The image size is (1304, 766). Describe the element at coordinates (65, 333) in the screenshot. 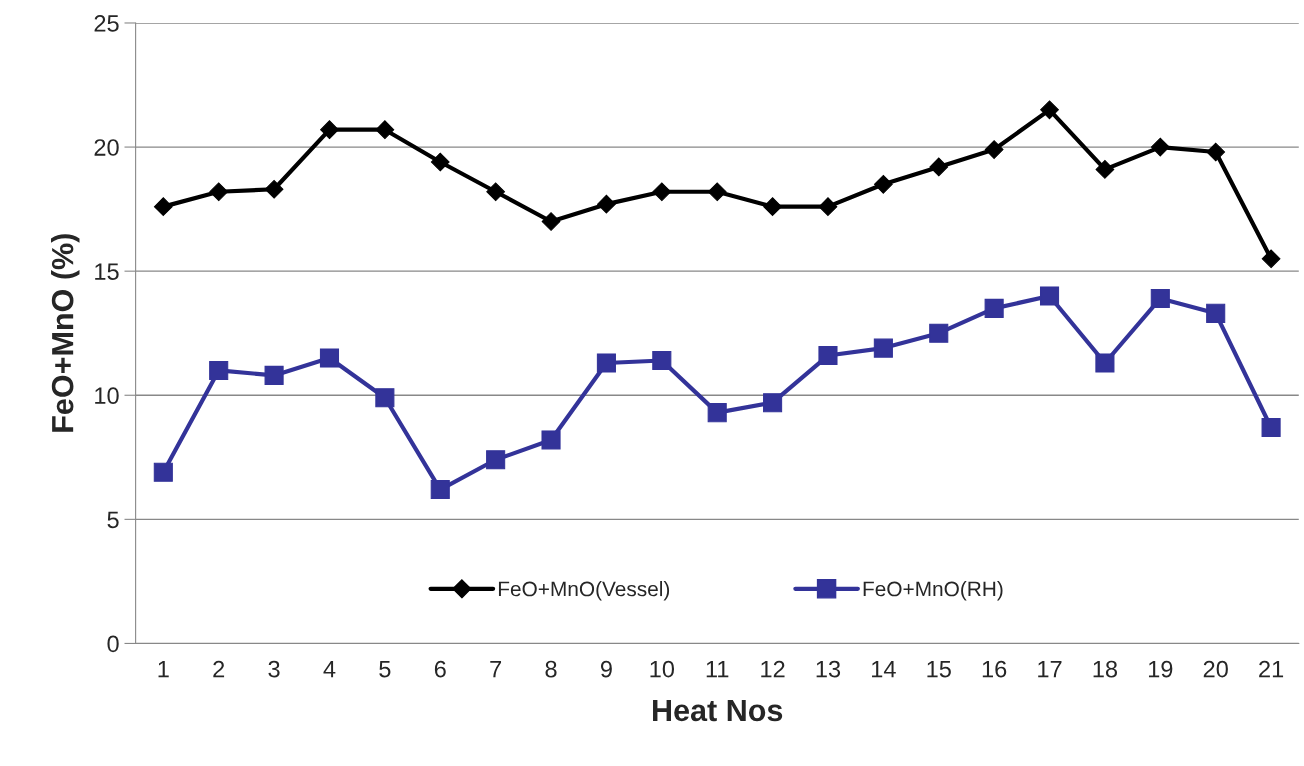

I see `y-axis-title: FeO+MnO (%)` at that location.